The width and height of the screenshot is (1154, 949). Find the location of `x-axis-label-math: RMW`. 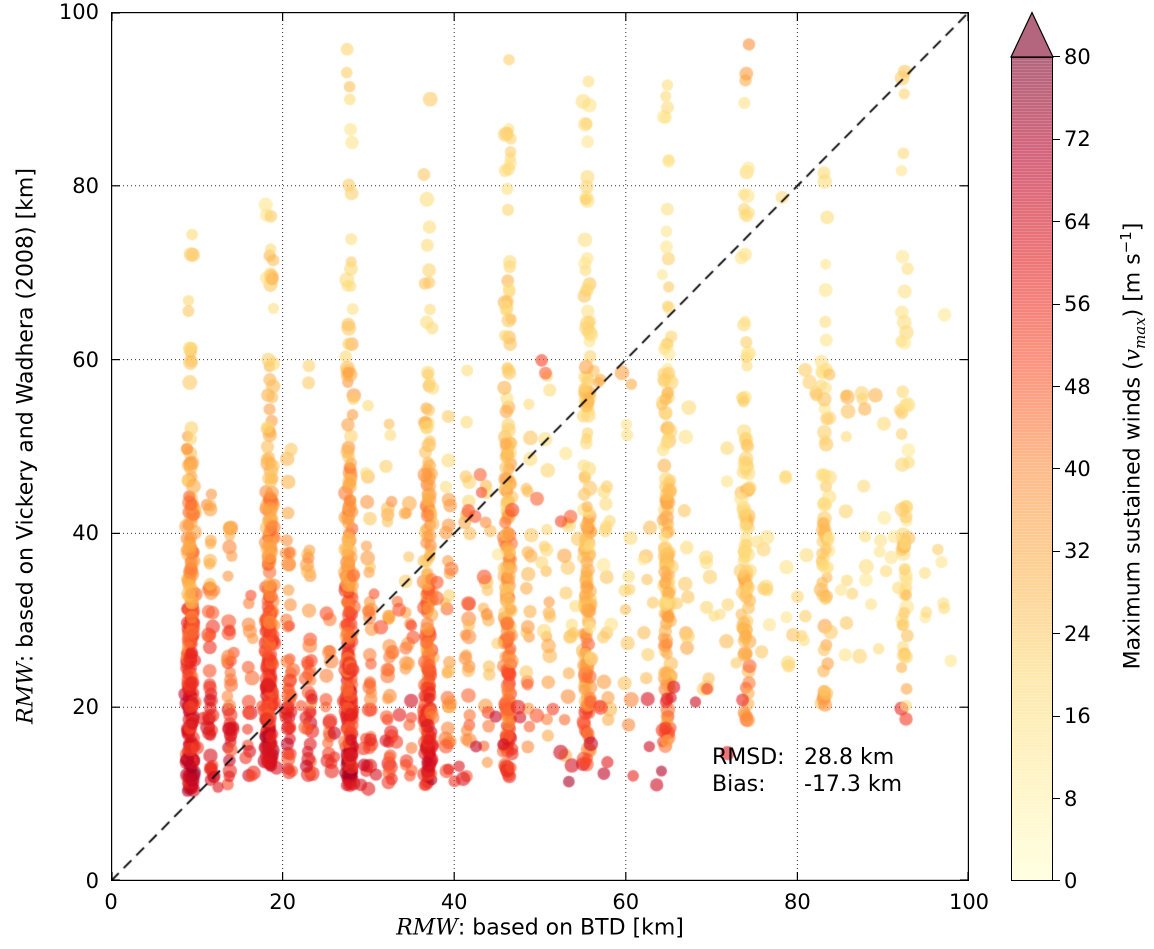

x-axis-label-math: RMW is located at coordinates (427, 928).